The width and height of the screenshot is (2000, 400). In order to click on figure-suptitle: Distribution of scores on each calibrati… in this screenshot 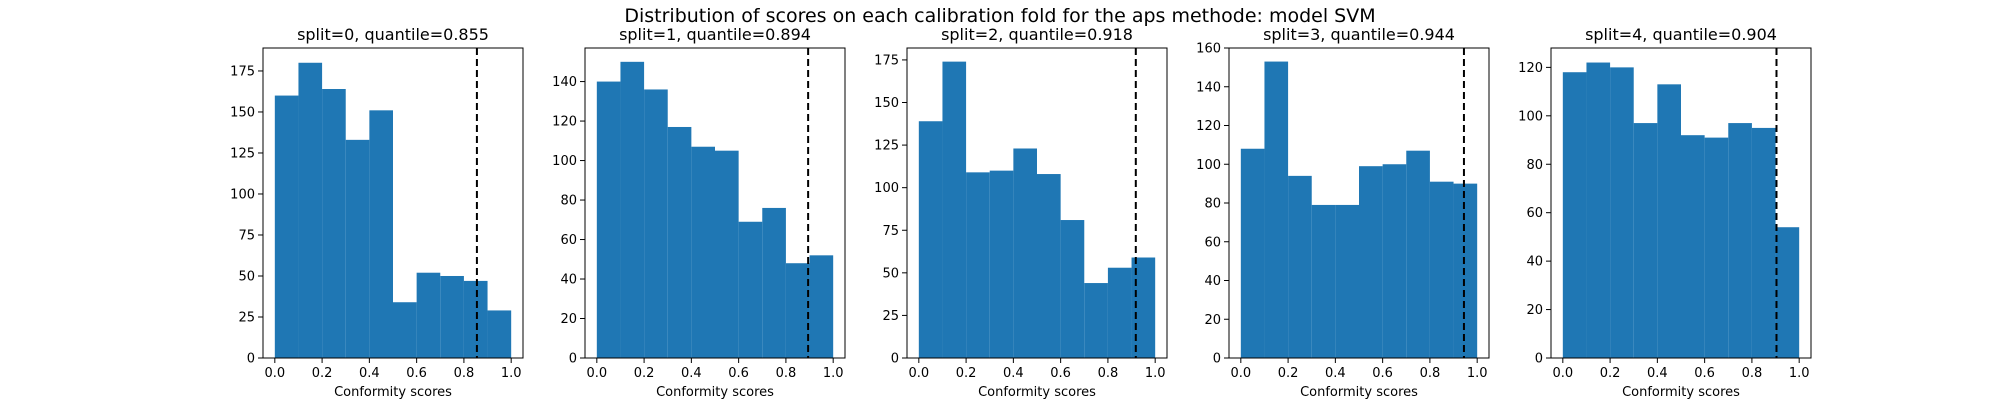, I will do `click(999, 16)`.